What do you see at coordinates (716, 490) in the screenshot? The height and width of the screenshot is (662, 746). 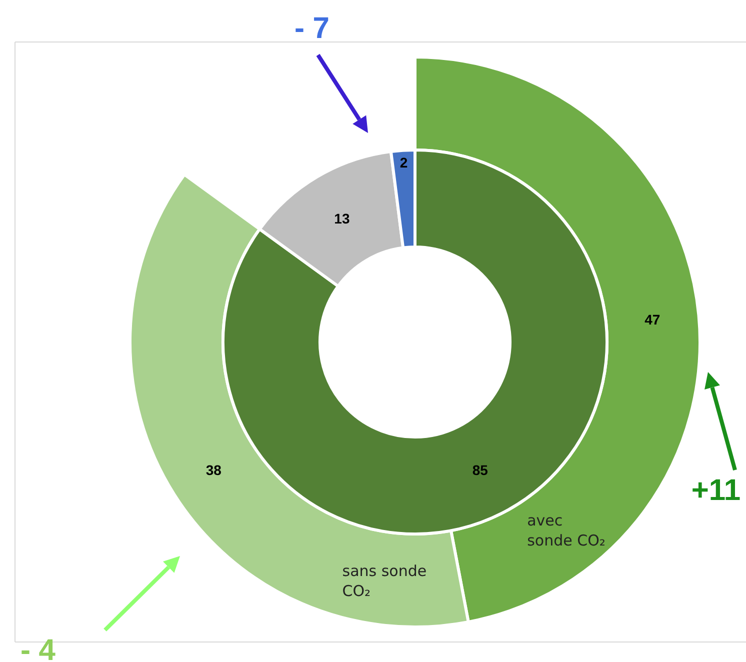 I see `text: +11` at bounding box center [716, 490].